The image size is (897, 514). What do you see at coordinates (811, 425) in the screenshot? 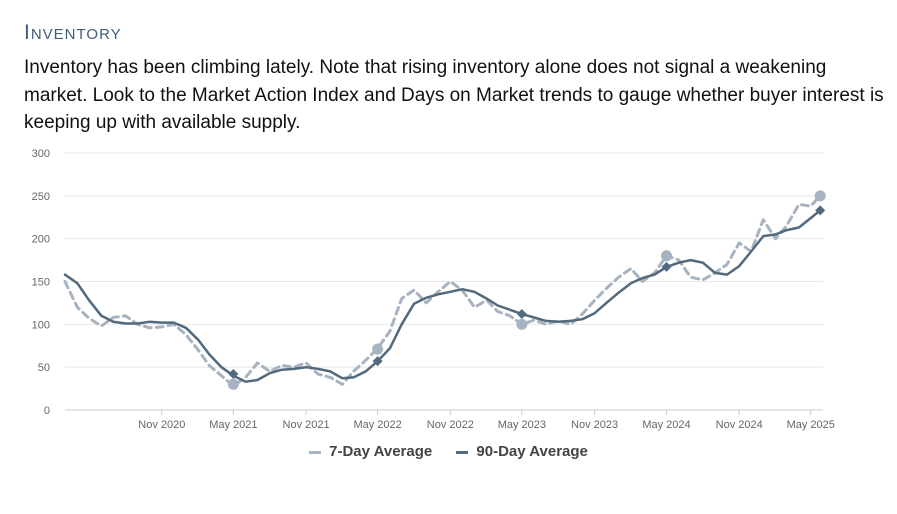
I see `x-tick-label: May 2025` at bounding box center [811, 425].